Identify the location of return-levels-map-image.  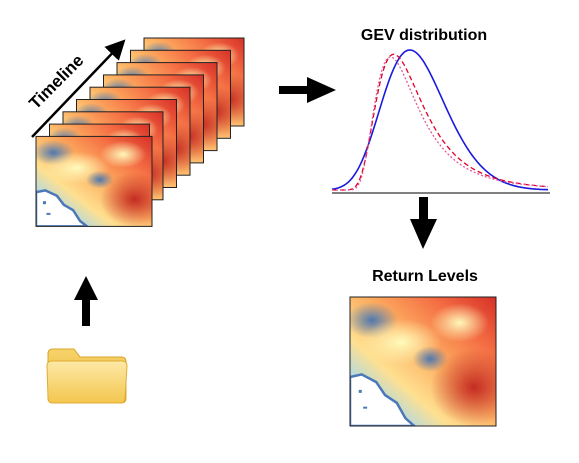
(423, 361).